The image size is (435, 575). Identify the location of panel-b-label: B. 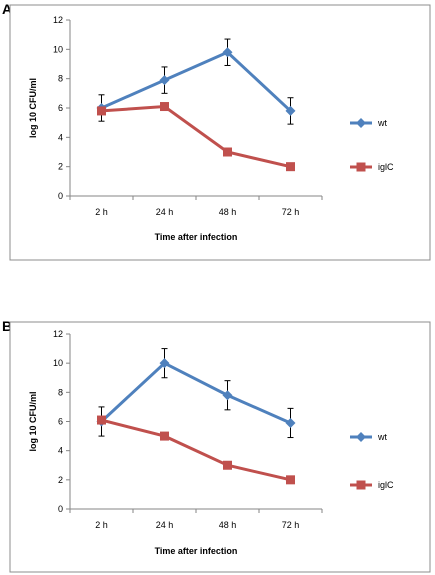
(7, 326).